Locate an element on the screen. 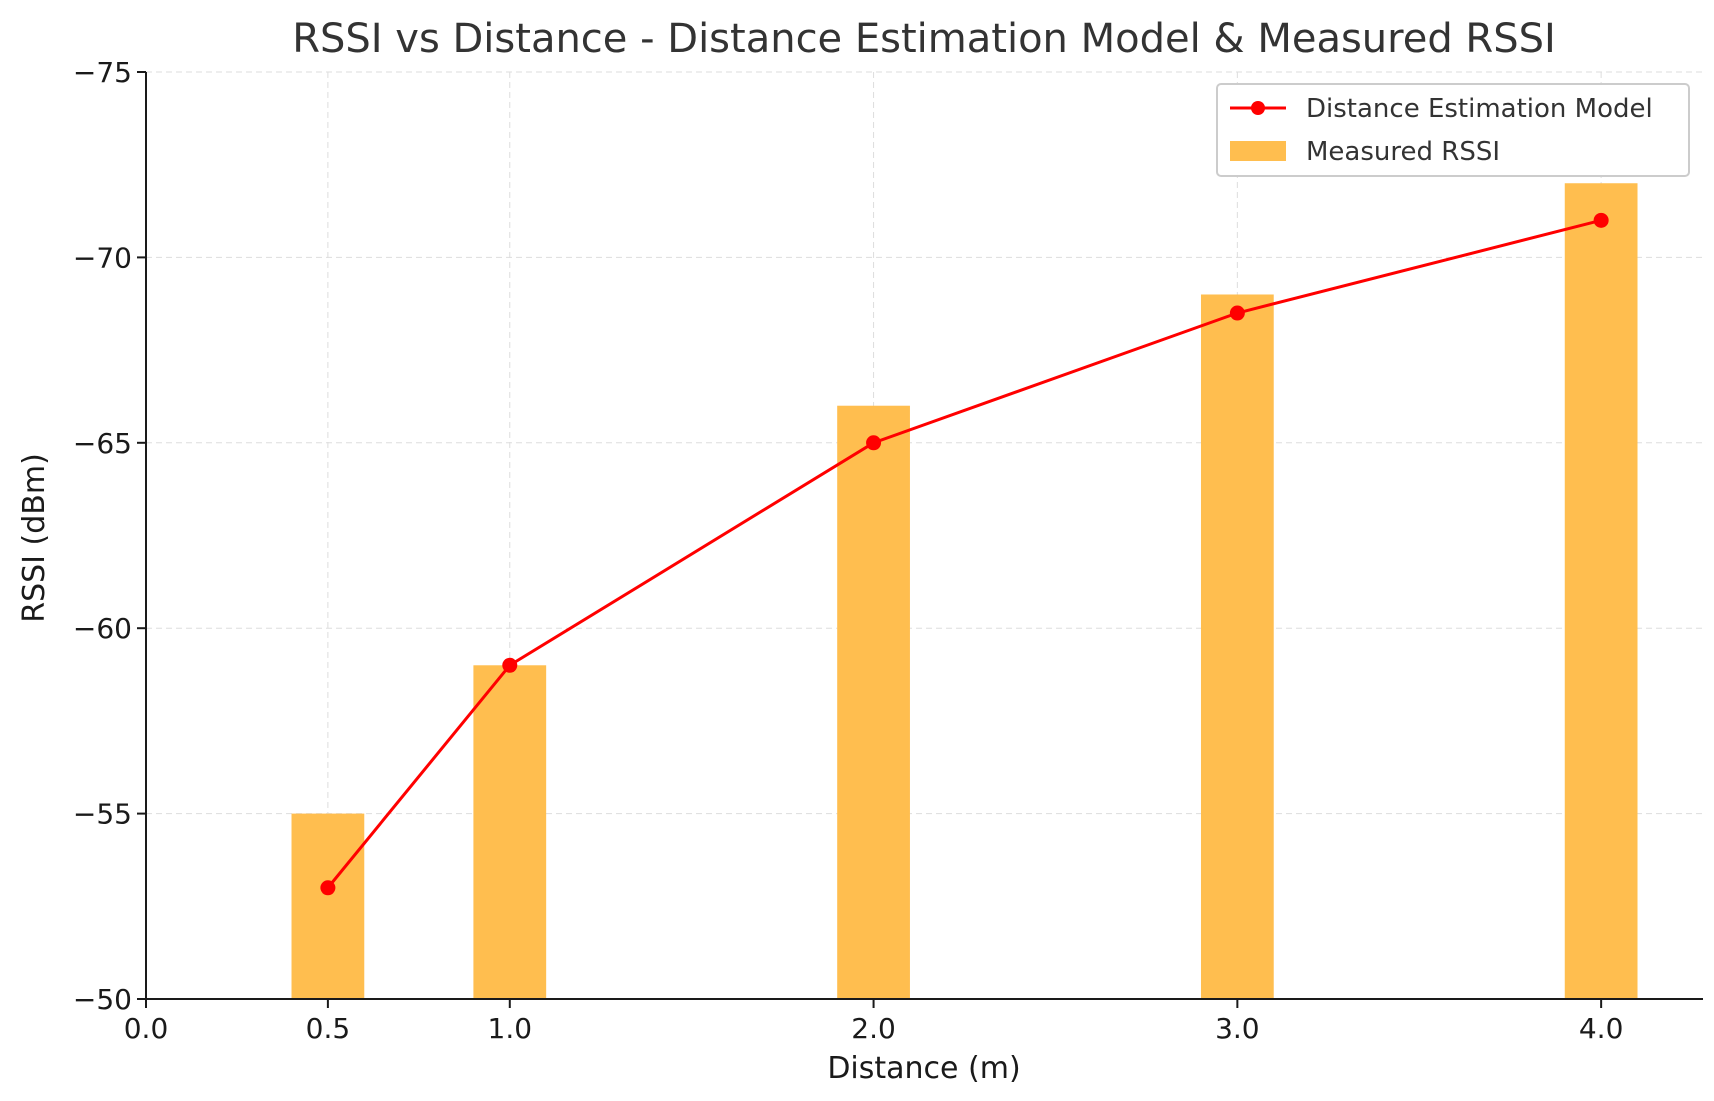 The height and width of the screenshot is (1101, 1714). y-tick-label-3: −60 is located at coordinates (102, 628).